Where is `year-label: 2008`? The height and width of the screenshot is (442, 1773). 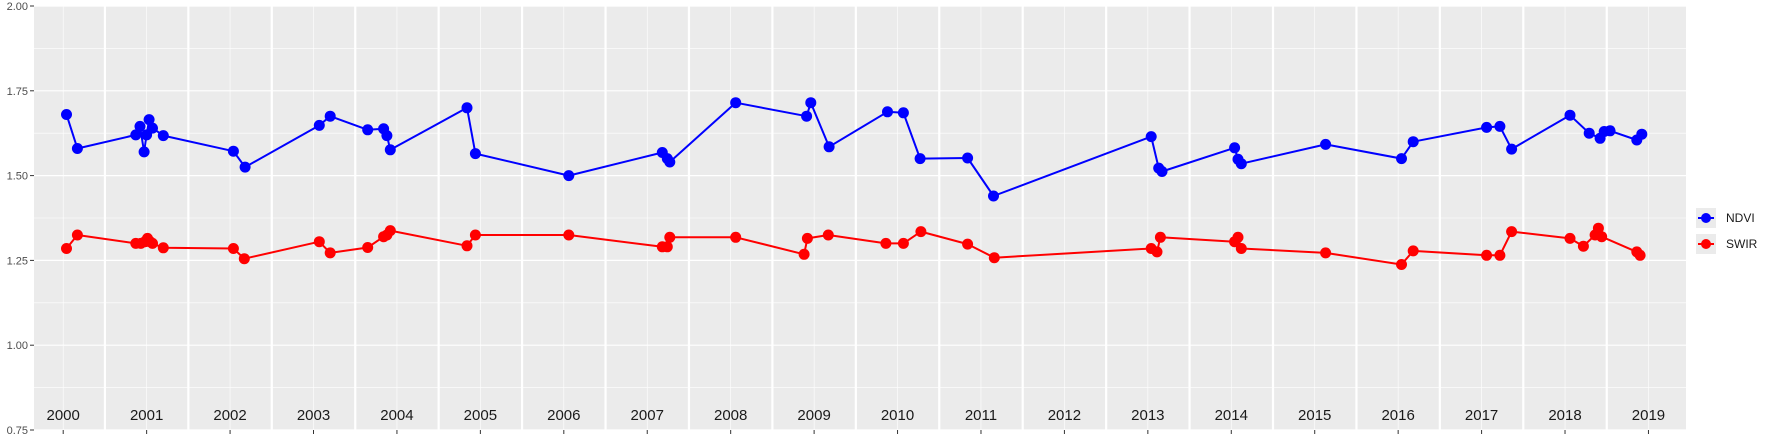
year-label: 2008 is located at coordinates (730, 415).